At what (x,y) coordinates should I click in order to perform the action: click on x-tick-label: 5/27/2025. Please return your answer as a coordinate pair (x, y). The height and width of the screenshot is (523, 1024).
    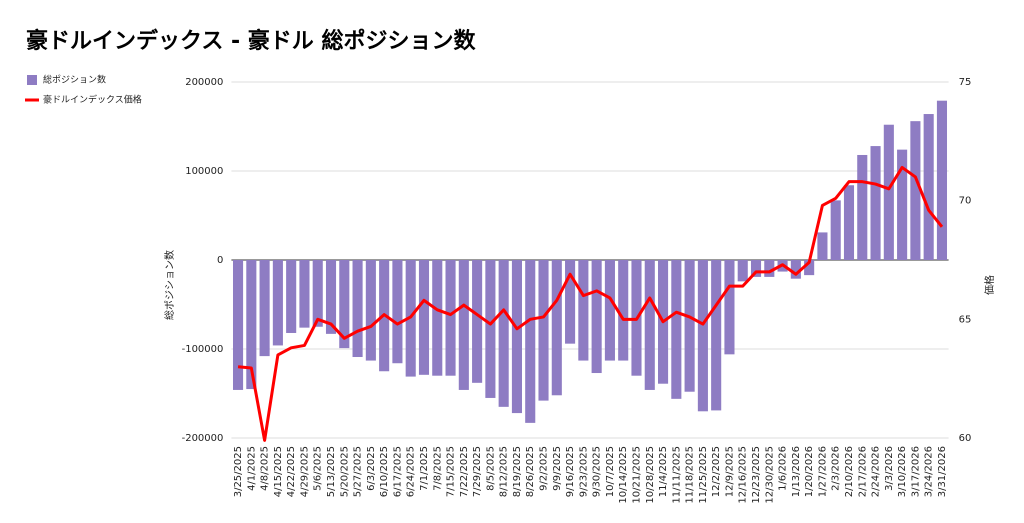
    Looking at the image, I should click on (358, 471).